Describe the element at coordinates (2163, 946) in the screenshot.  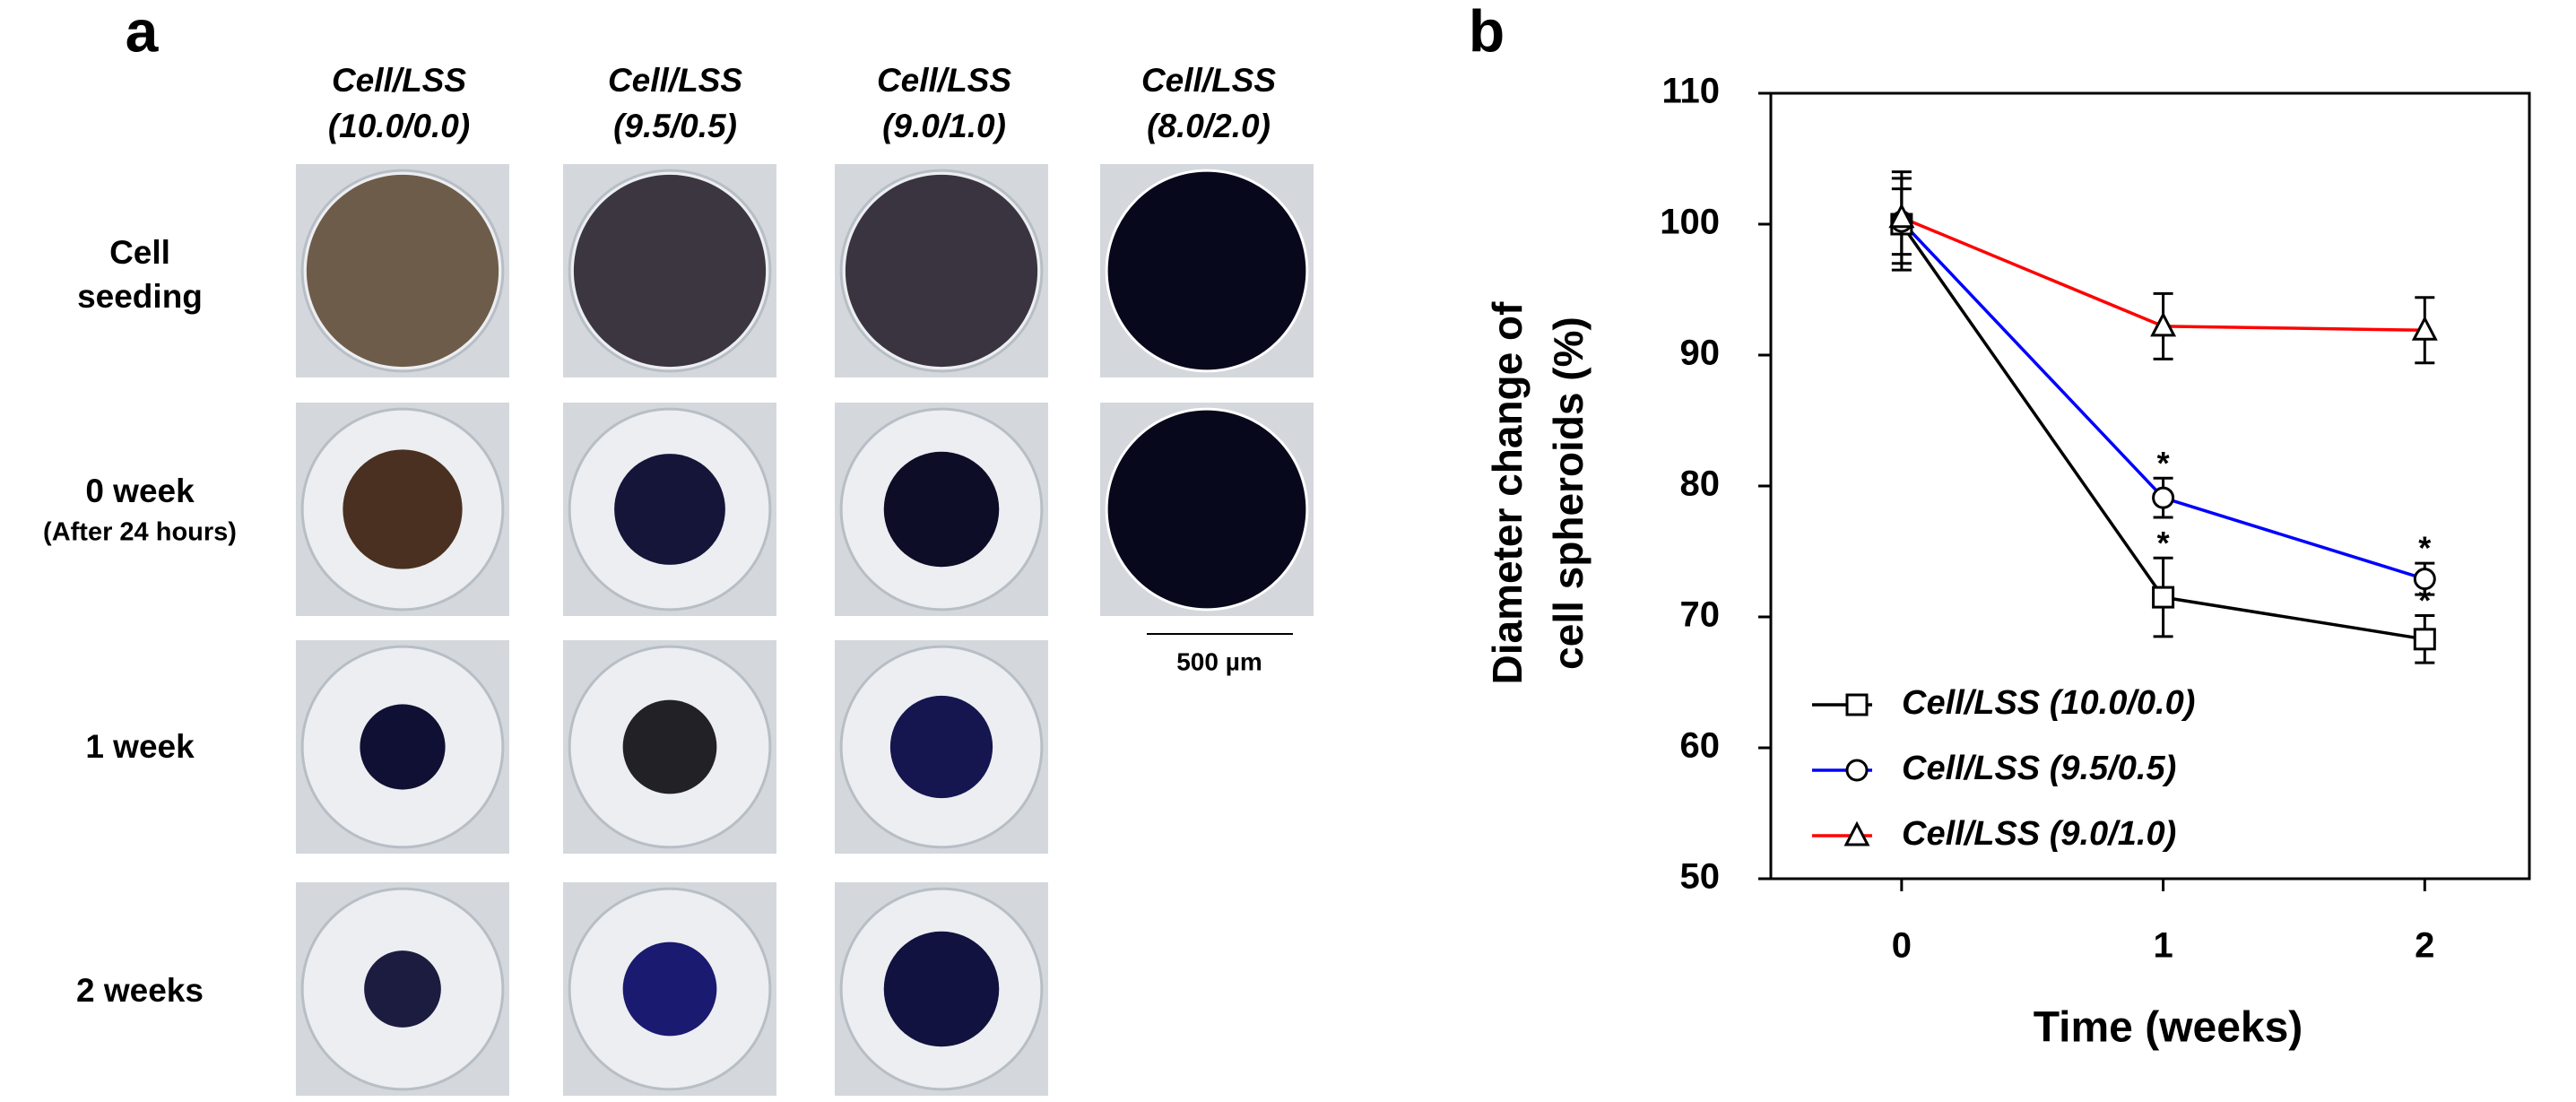
I see `x-tick-label: 1` at that location.